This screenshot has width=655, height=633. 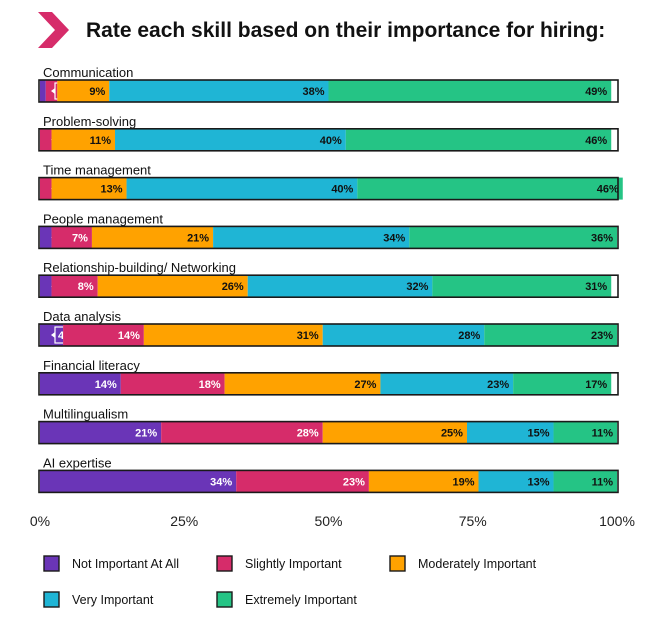 What do you see at coordinates (125, 564) in the screenshot?
I see `legend-label: Not Important At All` at bounding box center [125, 564].